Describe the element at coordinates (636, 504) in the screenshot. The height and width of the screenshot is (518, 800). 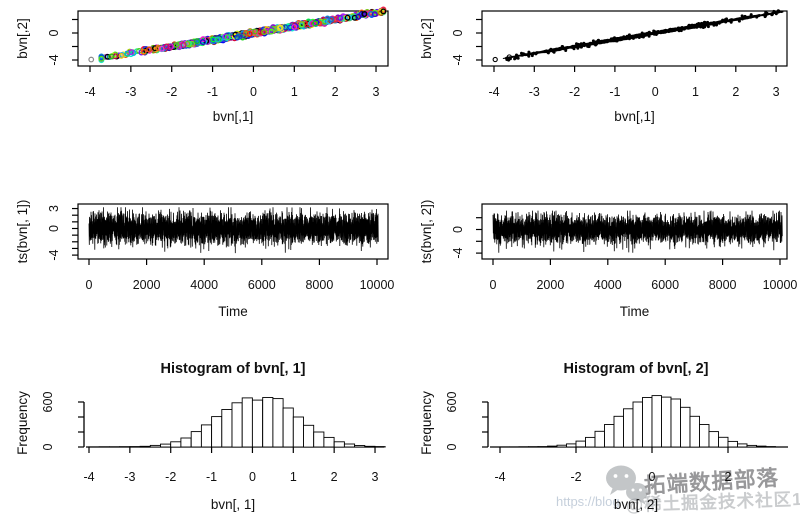
I see `x-axis-title: bvn[, 2]` at that location.